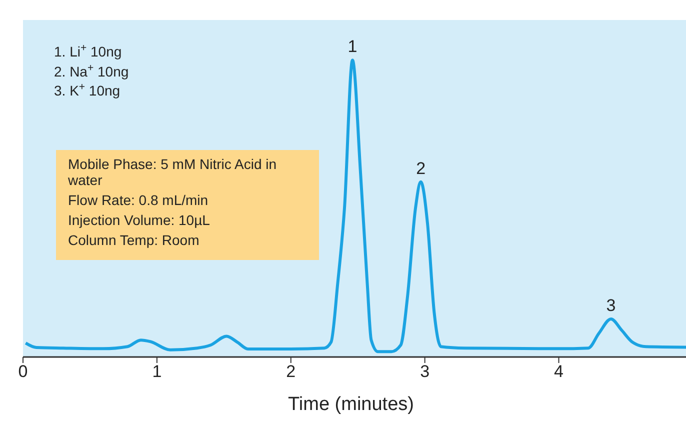 Image resolution: width=686 pixels, height=424 pixels. What do you see at coordinates (351, 405) in the screenshot?
I see `x-axis-title: Time (minutes)` at bounding box center [351, 405].